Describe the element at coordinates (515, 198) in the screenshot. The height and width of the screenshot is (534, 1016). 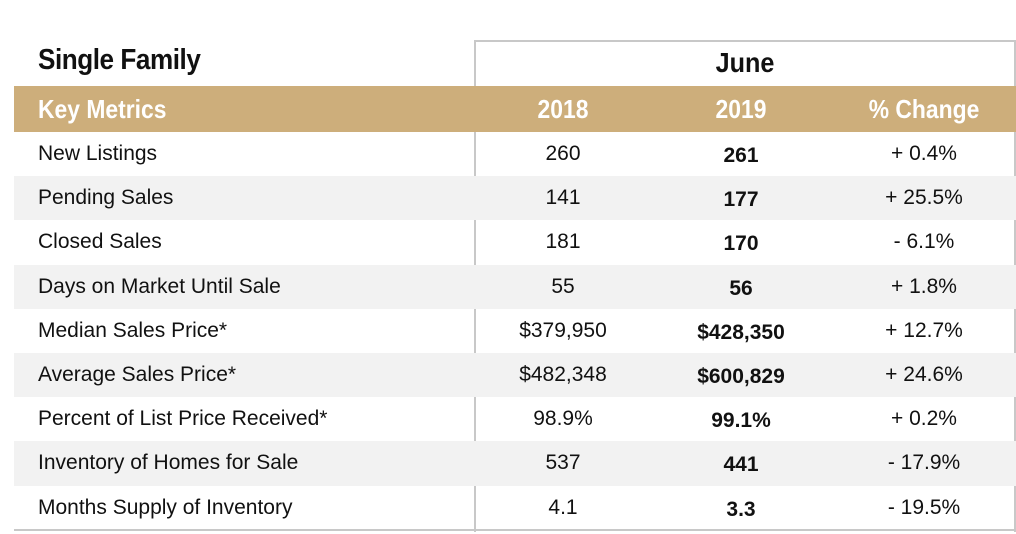
I see `table-row: Pending Sales 141 177 + 25.5%` at that location.